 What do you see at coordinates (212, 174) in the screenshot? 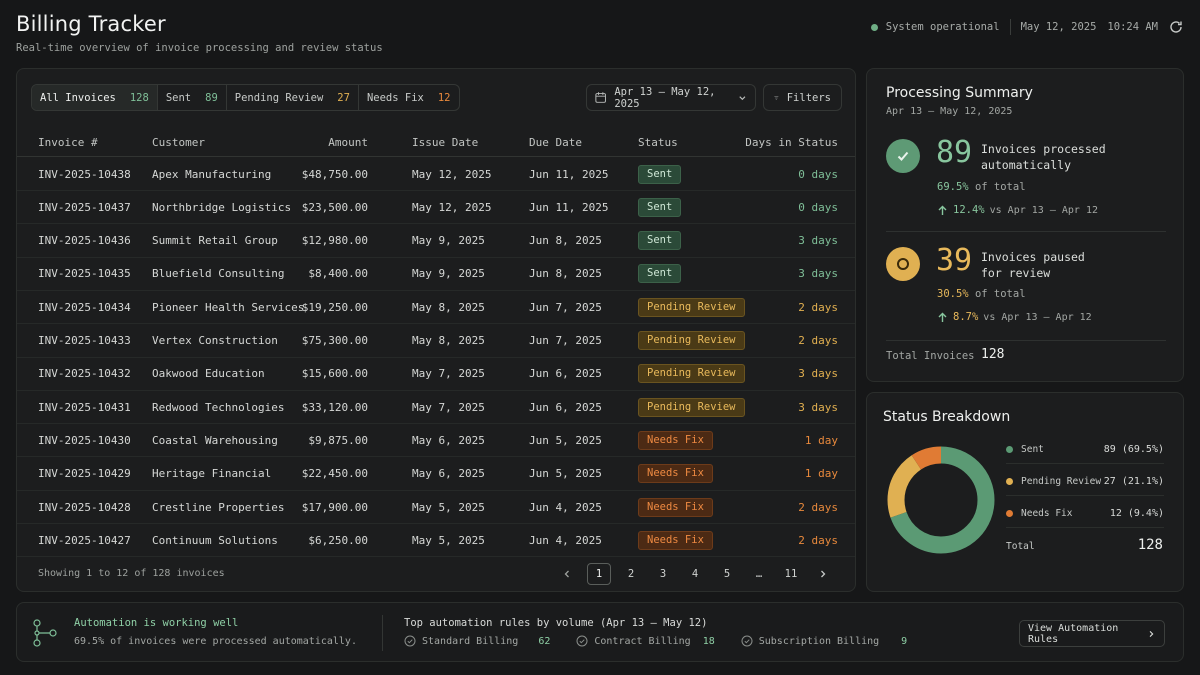
I see `customer-name: Apex Manufacturing` at bounding box center [212, 174].